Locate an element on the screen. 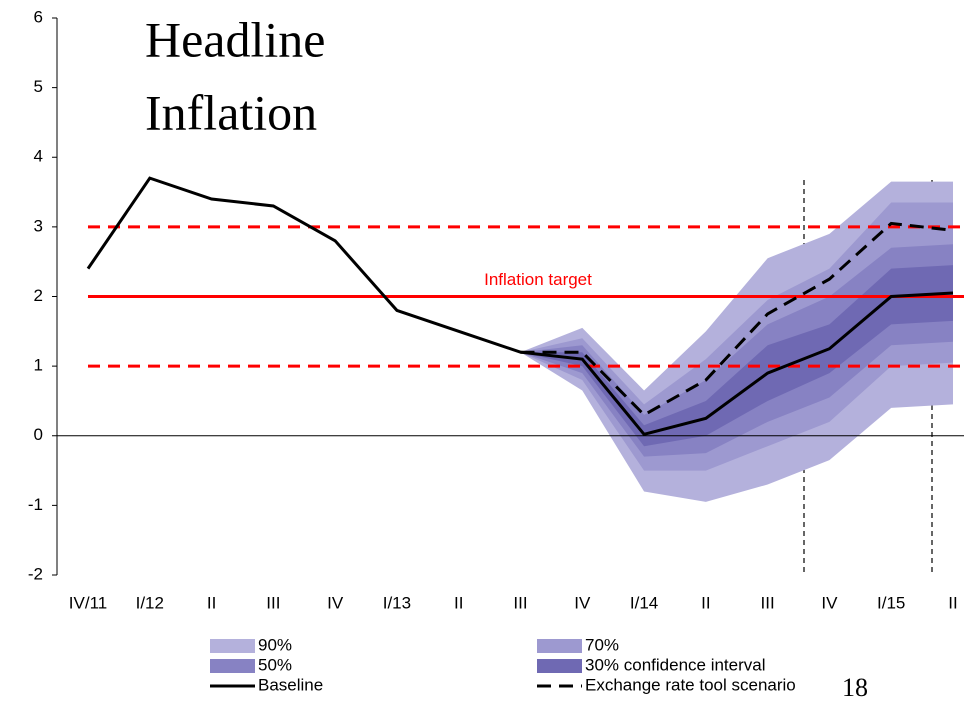 The height and width of the screenshot is (714, 964). legend-label: 30% confidence interval is located at coordinates (675, 664).